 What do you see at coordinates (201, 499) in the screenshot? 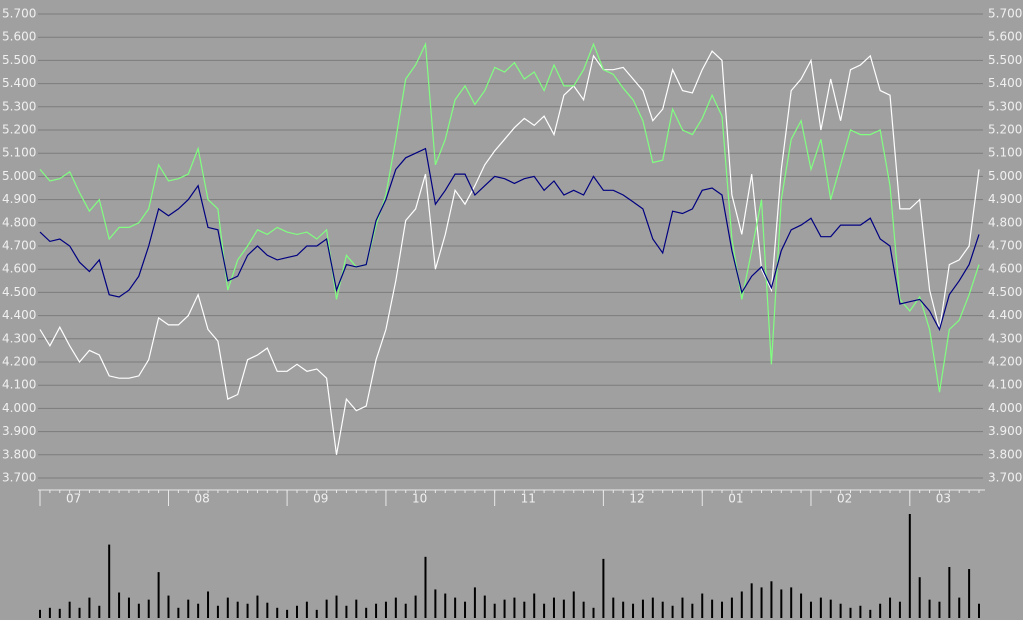
I see `x-tick-label: 08` at bounding box center [201, 499].